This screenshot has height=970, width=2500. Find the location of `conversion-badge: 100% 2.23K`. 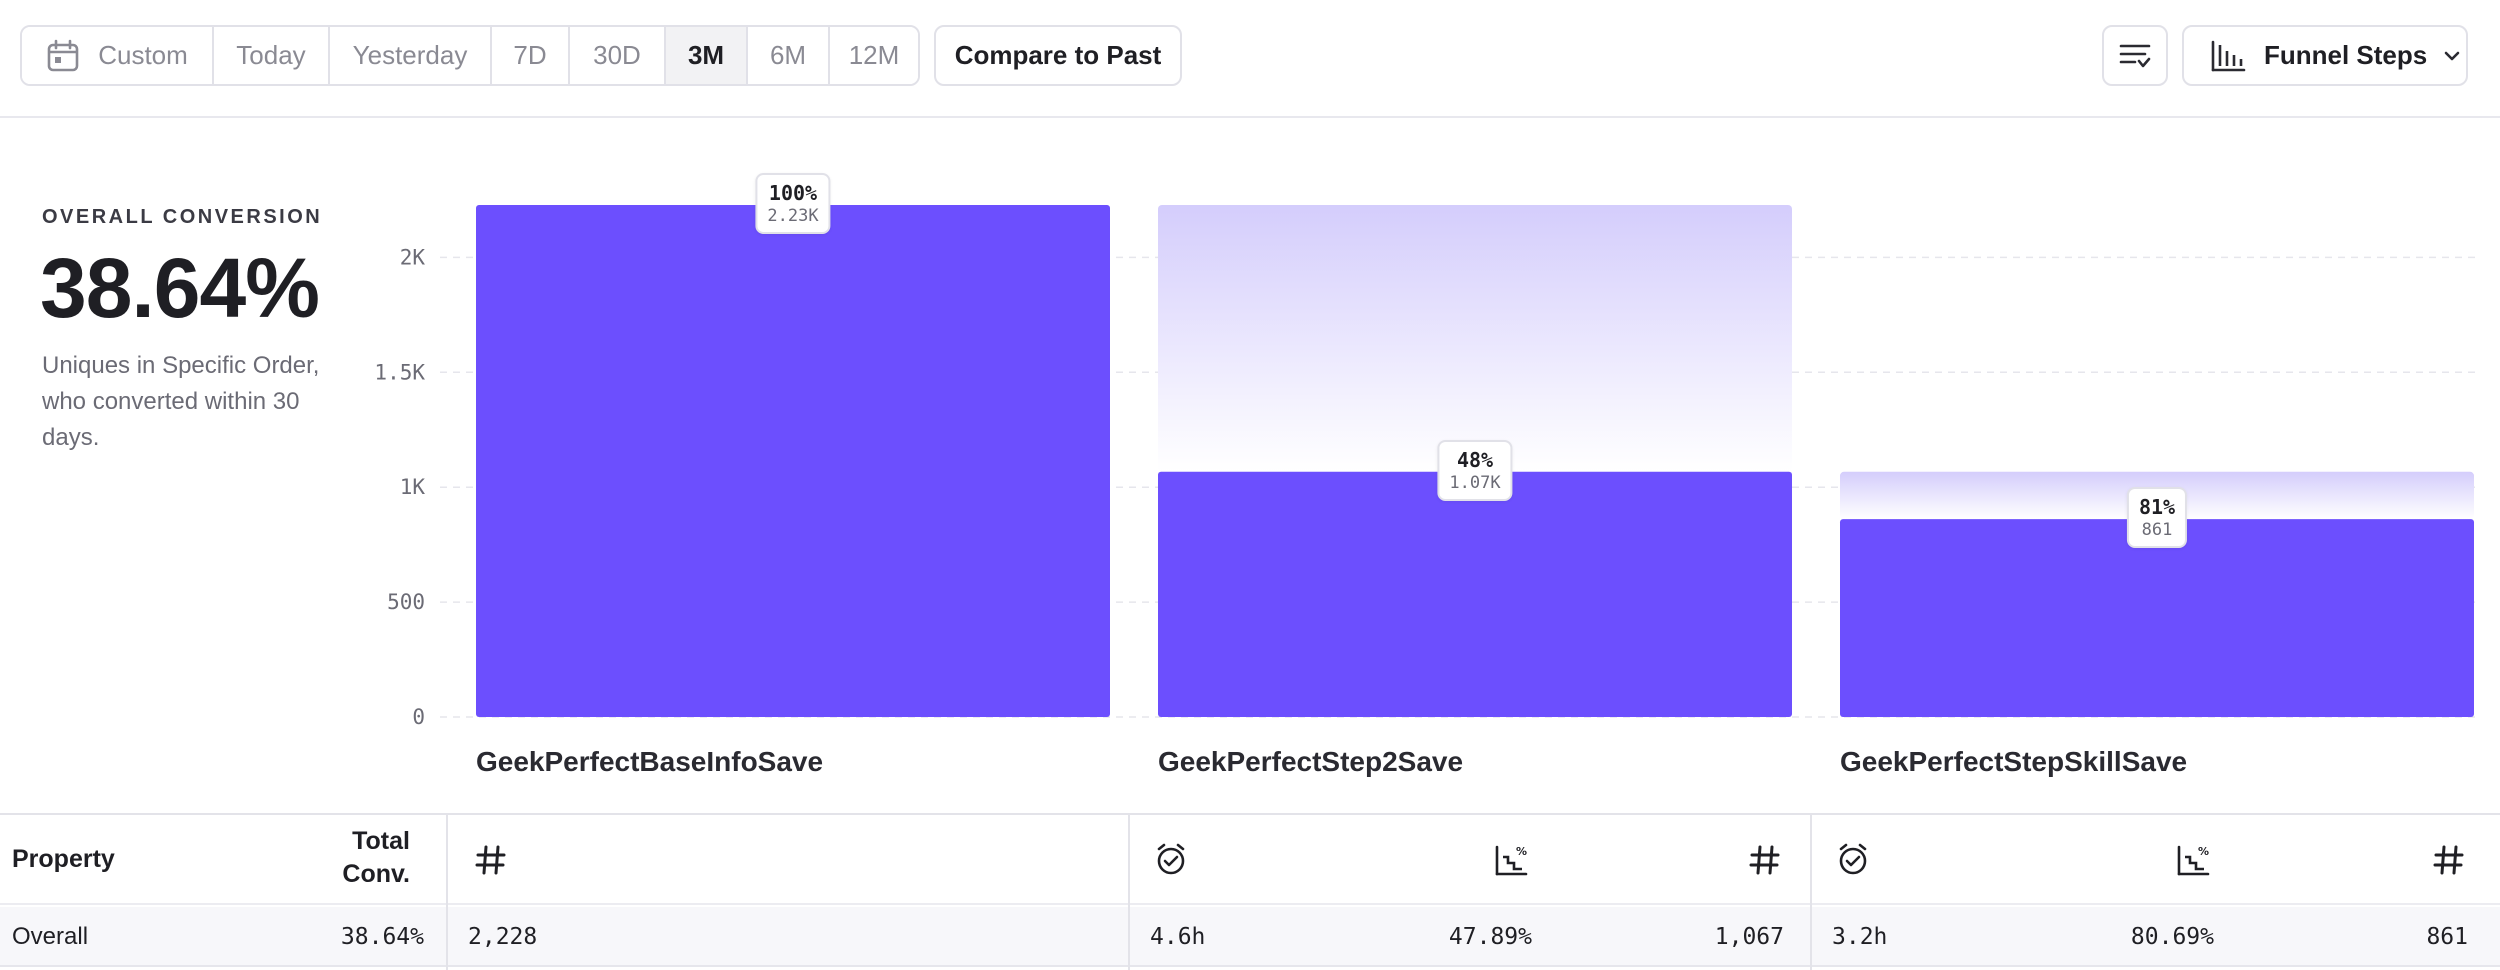

conversion-badge: 100% 2.23K is located at coordinates (793, 203).